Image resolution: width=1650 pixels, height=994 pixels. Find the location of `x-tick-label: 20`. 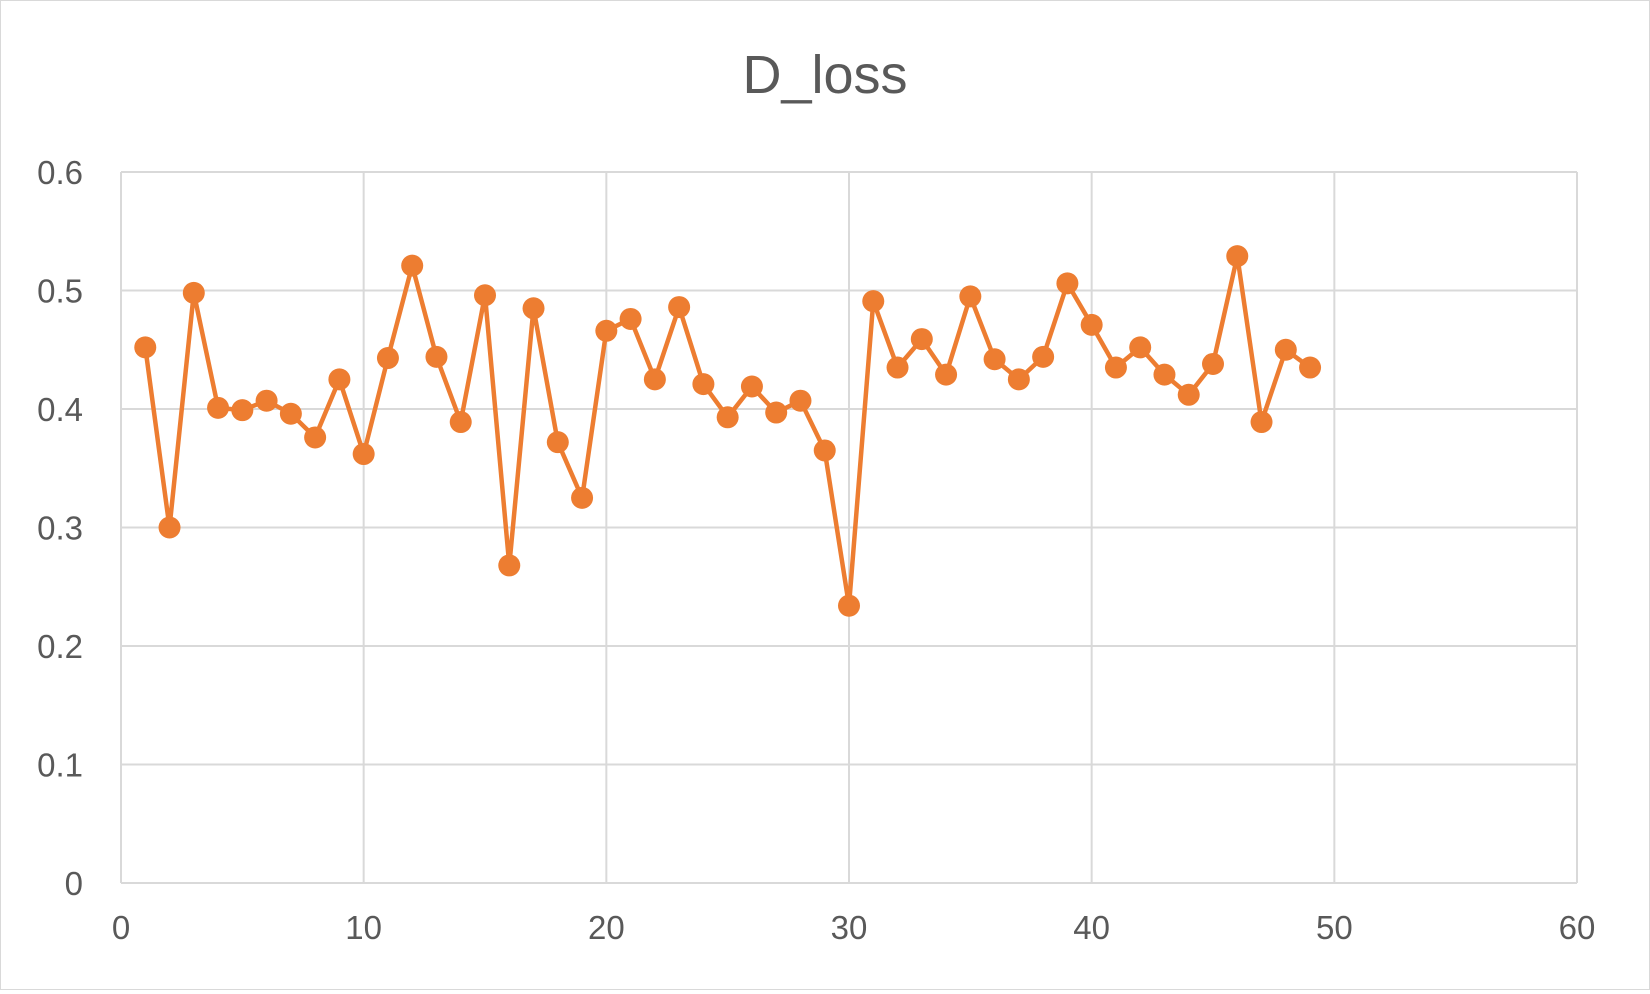

x-tick-label: 20 is located at coordinates (606, 927).